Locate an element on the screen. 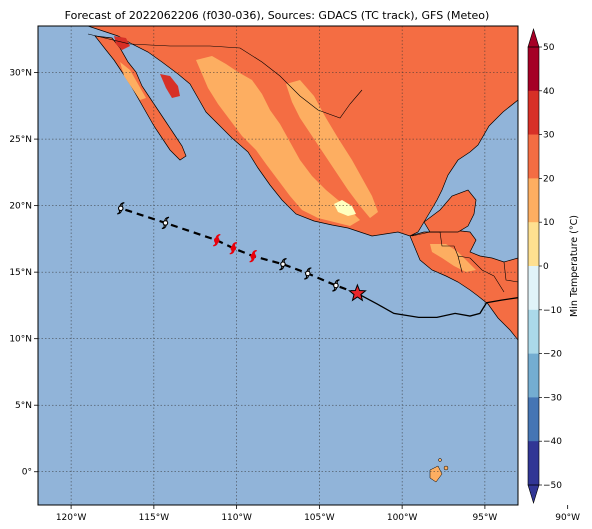 This screenshot has width=592, height=529. longitude-ticks: 120°W 115°W 110°W 105°W 100°W 95°W 90°W is located at coordinates (318, 514).